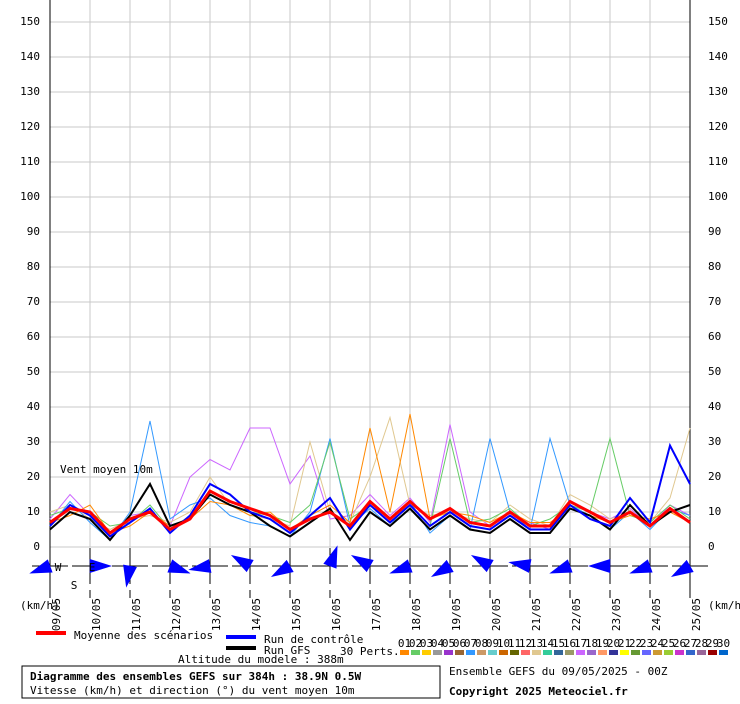 This screenshot has height=704, width=740. Describe the element at coordinates (448, 643) in the screenshot. I see `perts-legend-label: 05` at that location.